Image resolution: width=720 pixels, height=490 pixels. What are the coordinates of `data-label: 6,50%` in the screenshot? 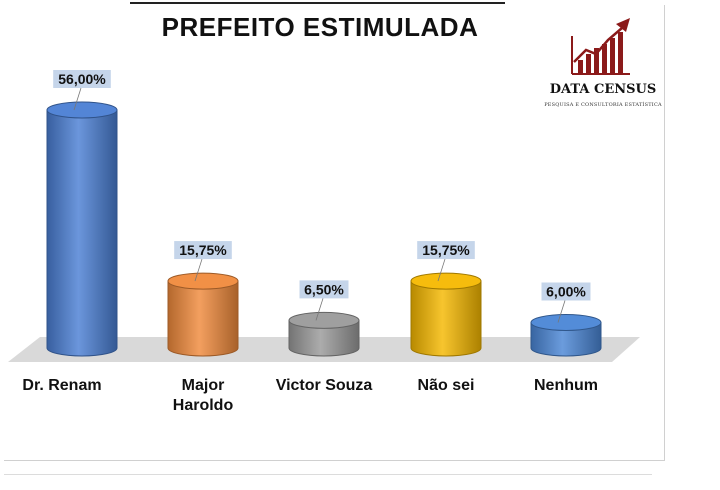 It's located at (324, 289).